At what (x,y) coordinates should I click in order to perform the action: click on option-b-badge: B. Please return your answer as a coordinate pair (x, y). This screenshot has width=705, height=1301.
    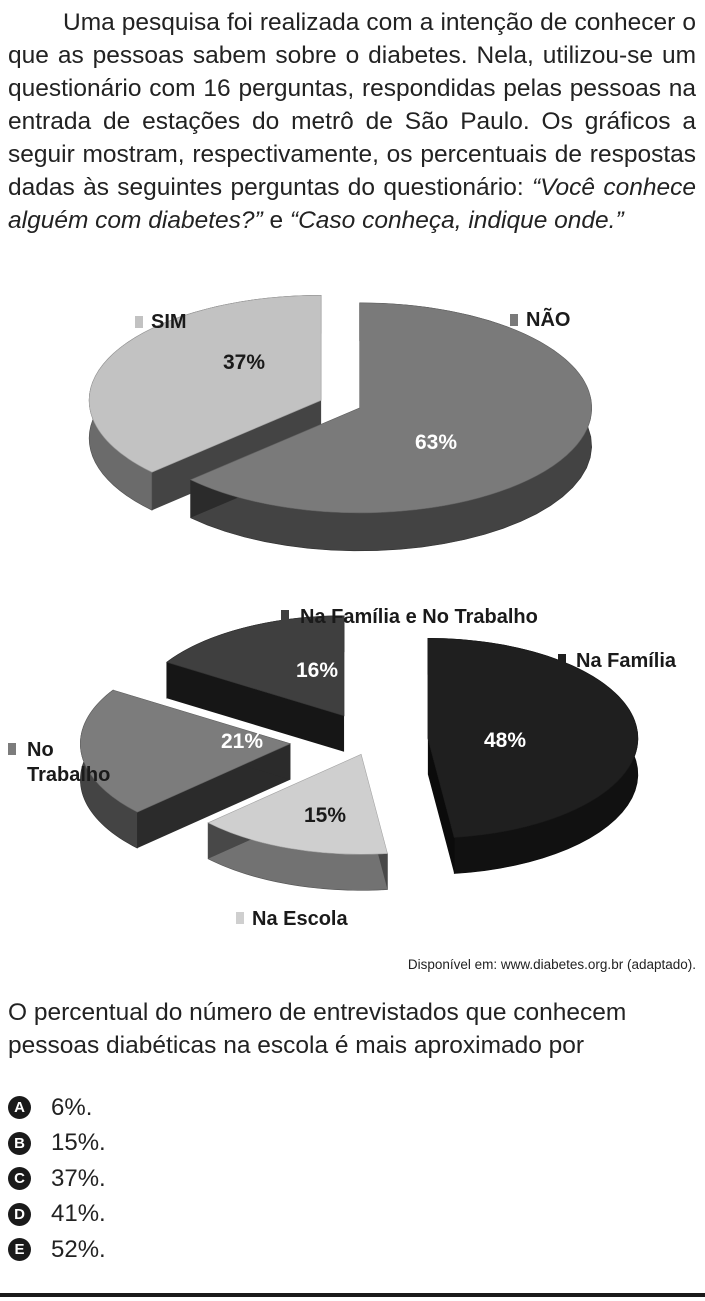
    Looking at the image, I should click on (19, 1143).